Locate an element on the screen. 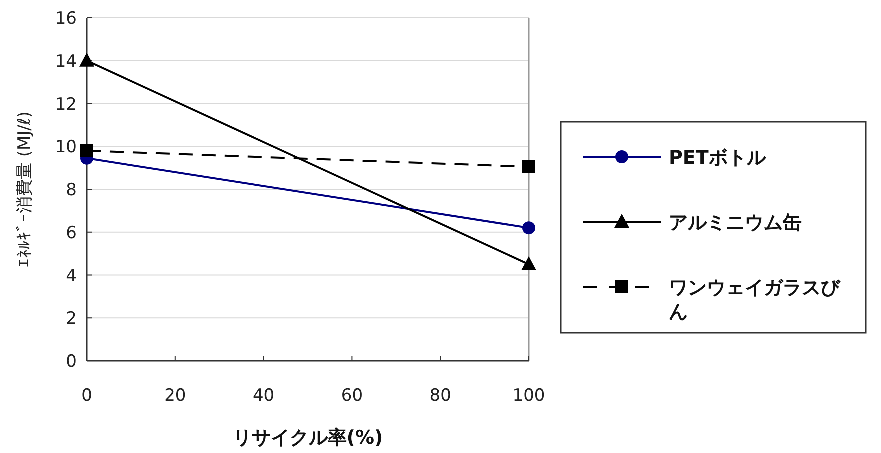 The image size is (881, 453). y-tick-label: 0 is located at coordinates (71, 362).